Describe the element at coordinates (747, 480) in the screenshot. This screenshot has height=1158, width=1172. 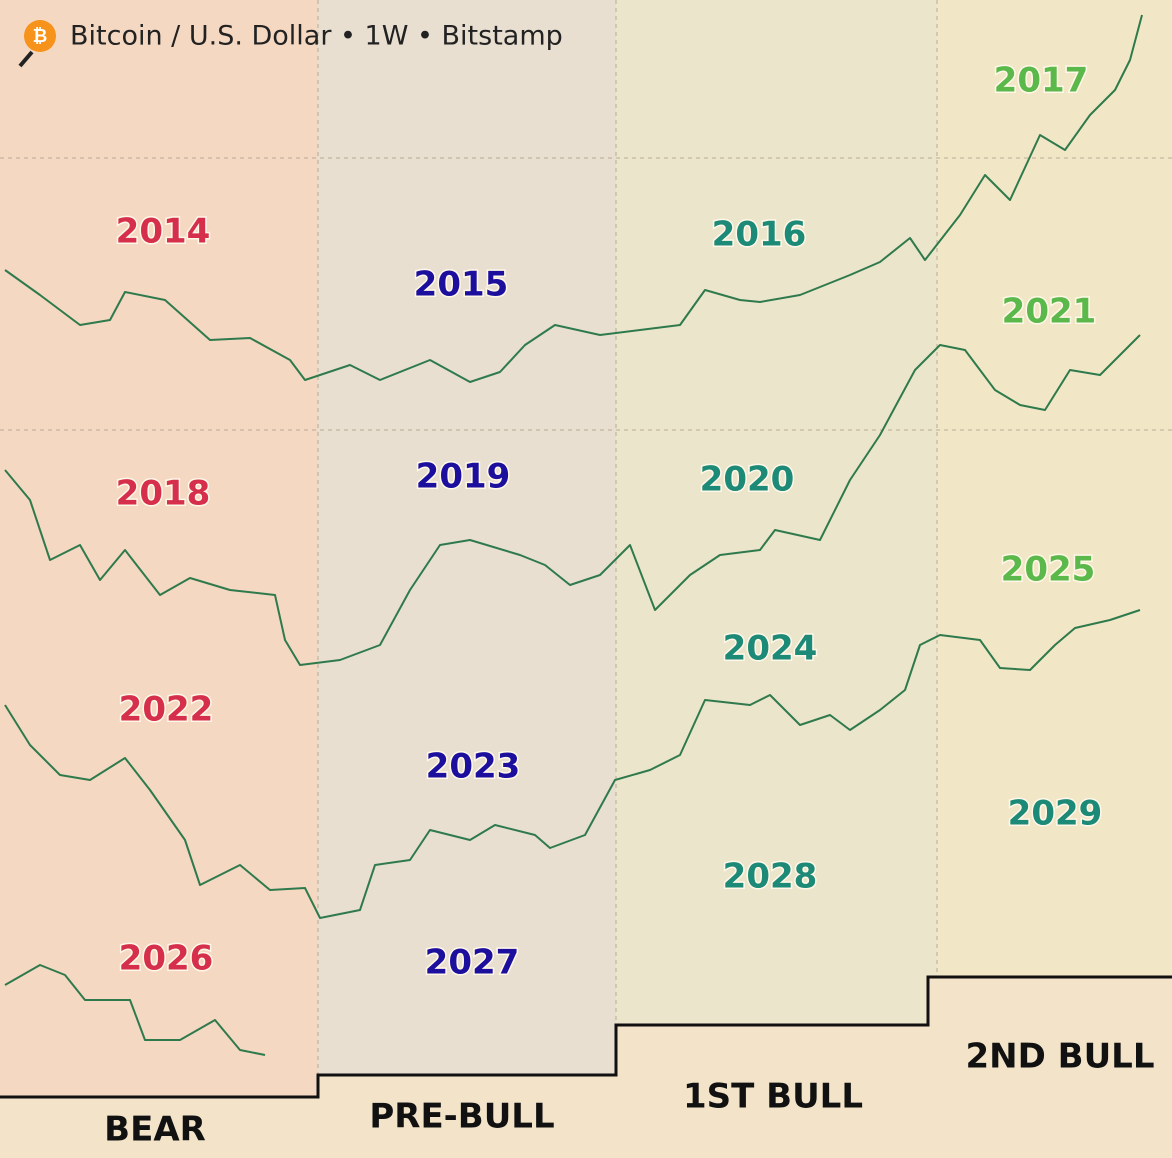
I see `year-label: 2020` at that location.